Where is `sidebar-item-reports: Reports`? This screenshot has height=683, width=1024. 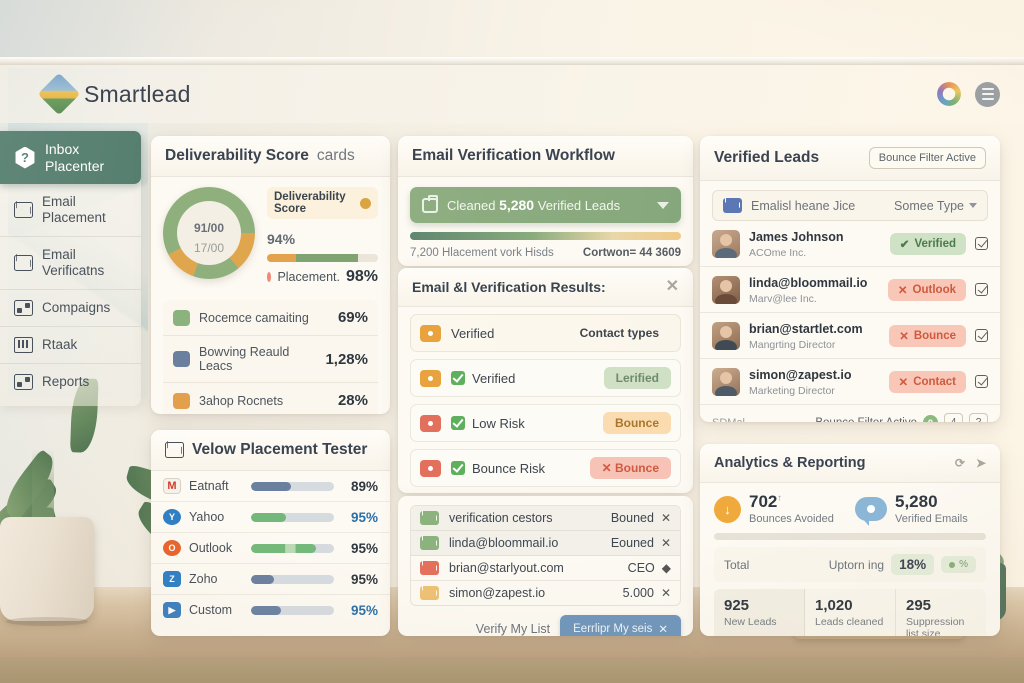 sidebar-item-reports: Reports is located at coordinates (70, 382).